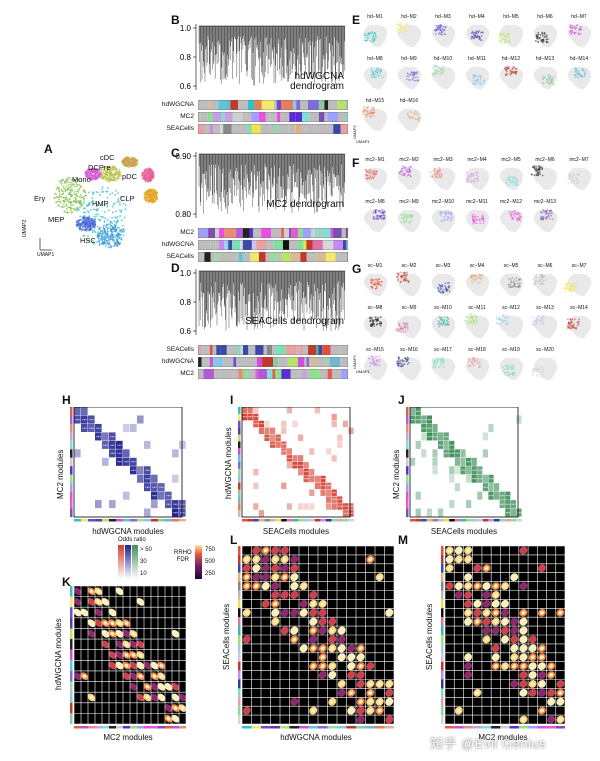  I want to click on module-umap-title: mc2−M2, so click(409, 160).